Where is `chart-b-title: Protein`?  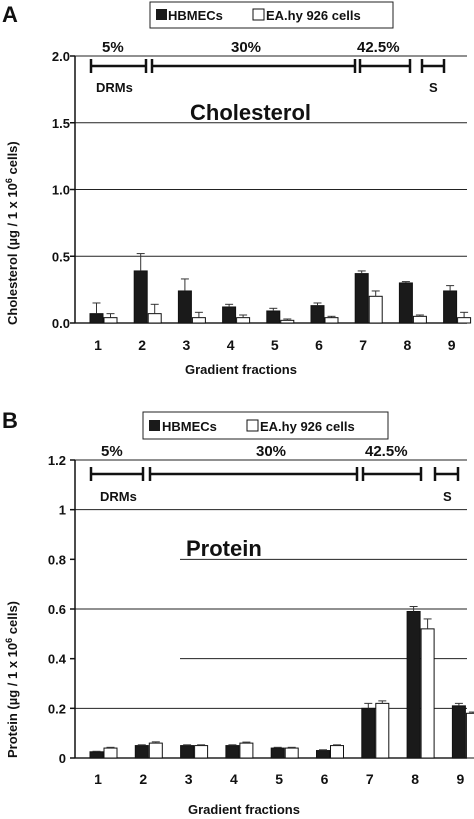
chart-b-title: Protein is located at coordinates (224, 548).